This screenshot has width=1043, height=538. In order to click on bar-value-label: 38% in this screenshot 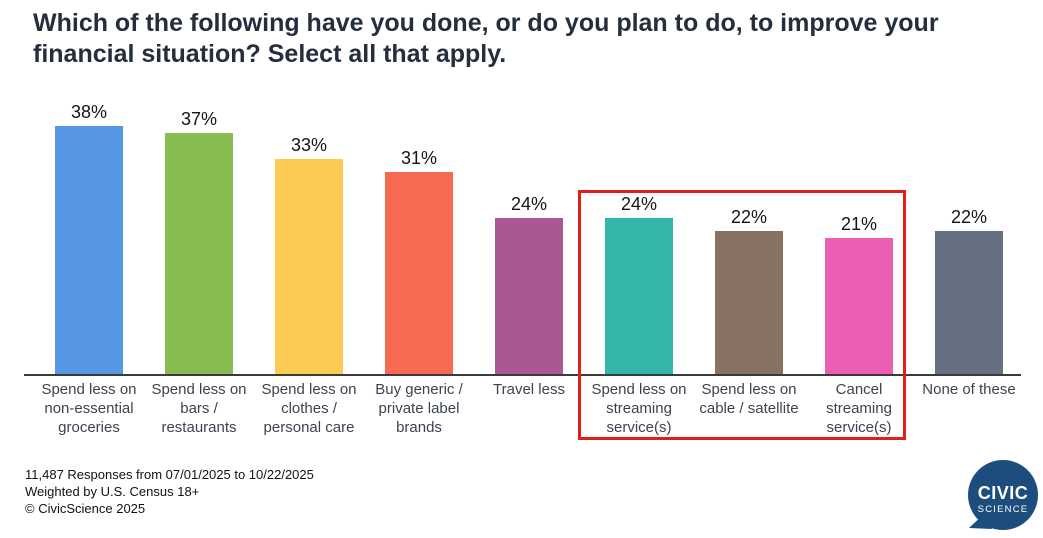, I will do `click(89, 112)`.